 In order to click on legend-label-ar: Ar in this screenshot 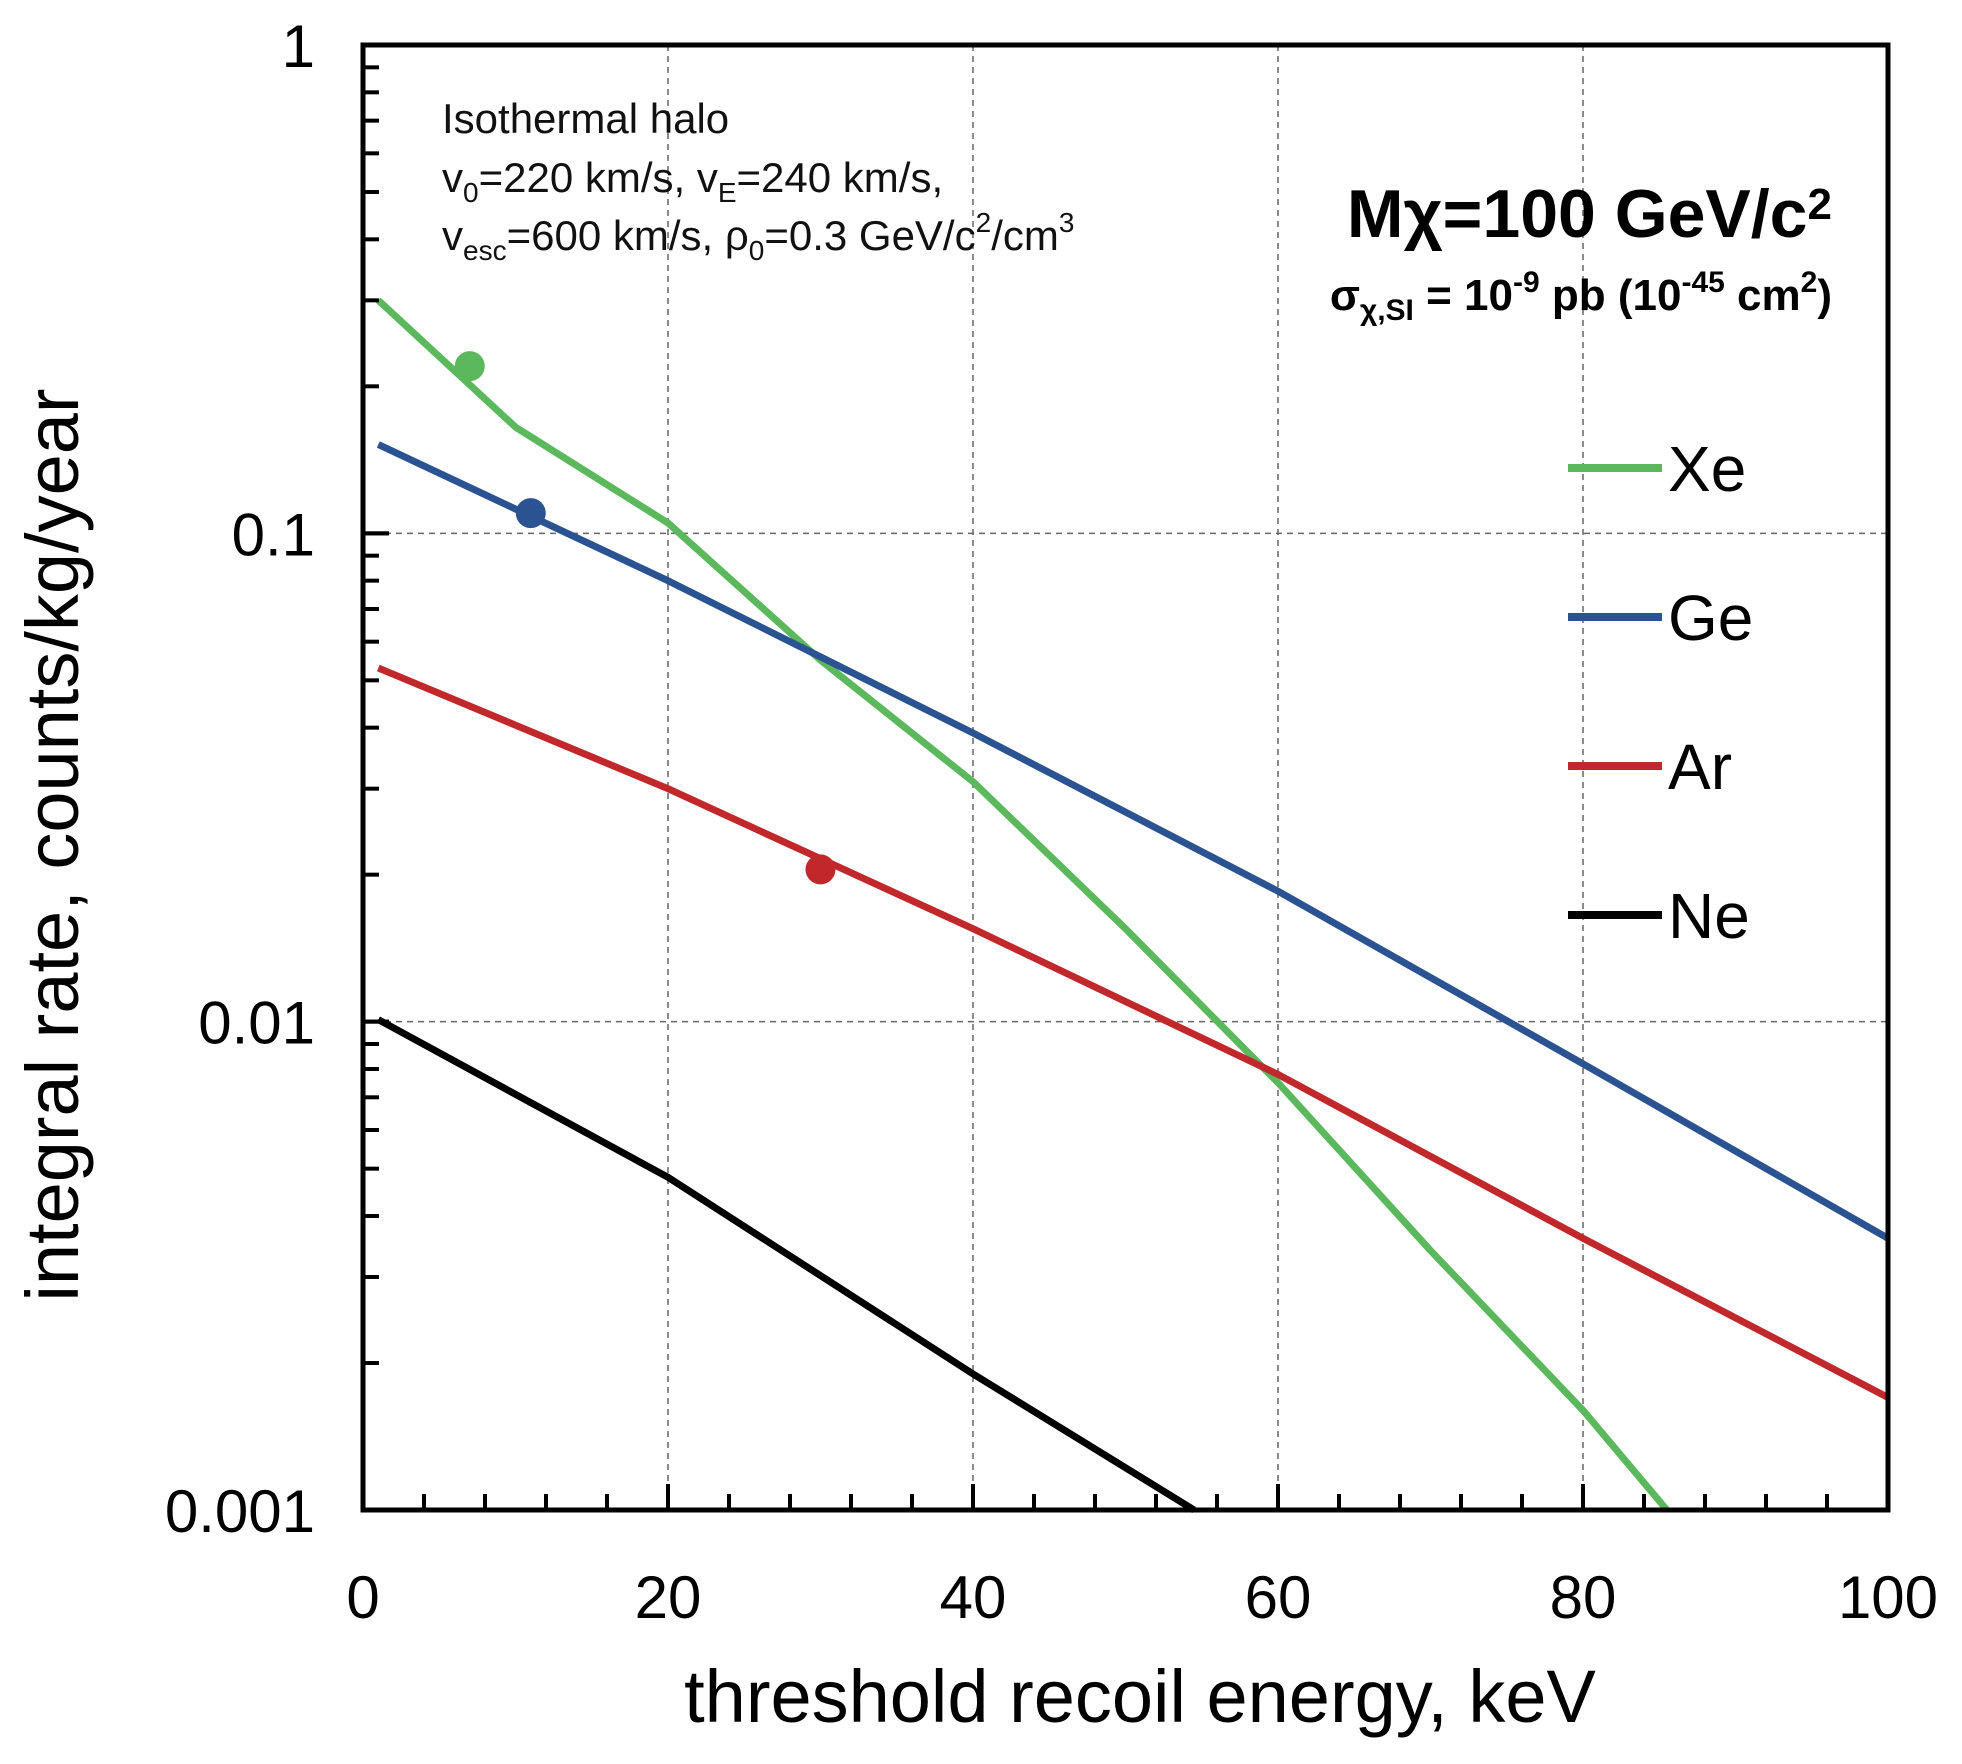, I will do `click(1700, 767)`.